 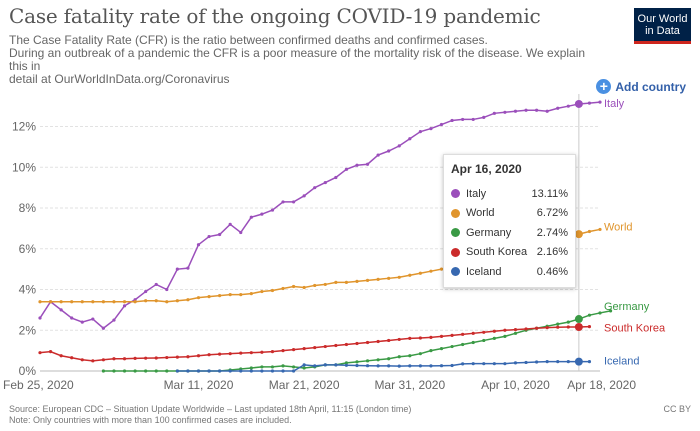 What do you see at coordinates (641, 86) in the screenshot?
I see `add-country-button: + Add country` at bounding box center [641, 86].